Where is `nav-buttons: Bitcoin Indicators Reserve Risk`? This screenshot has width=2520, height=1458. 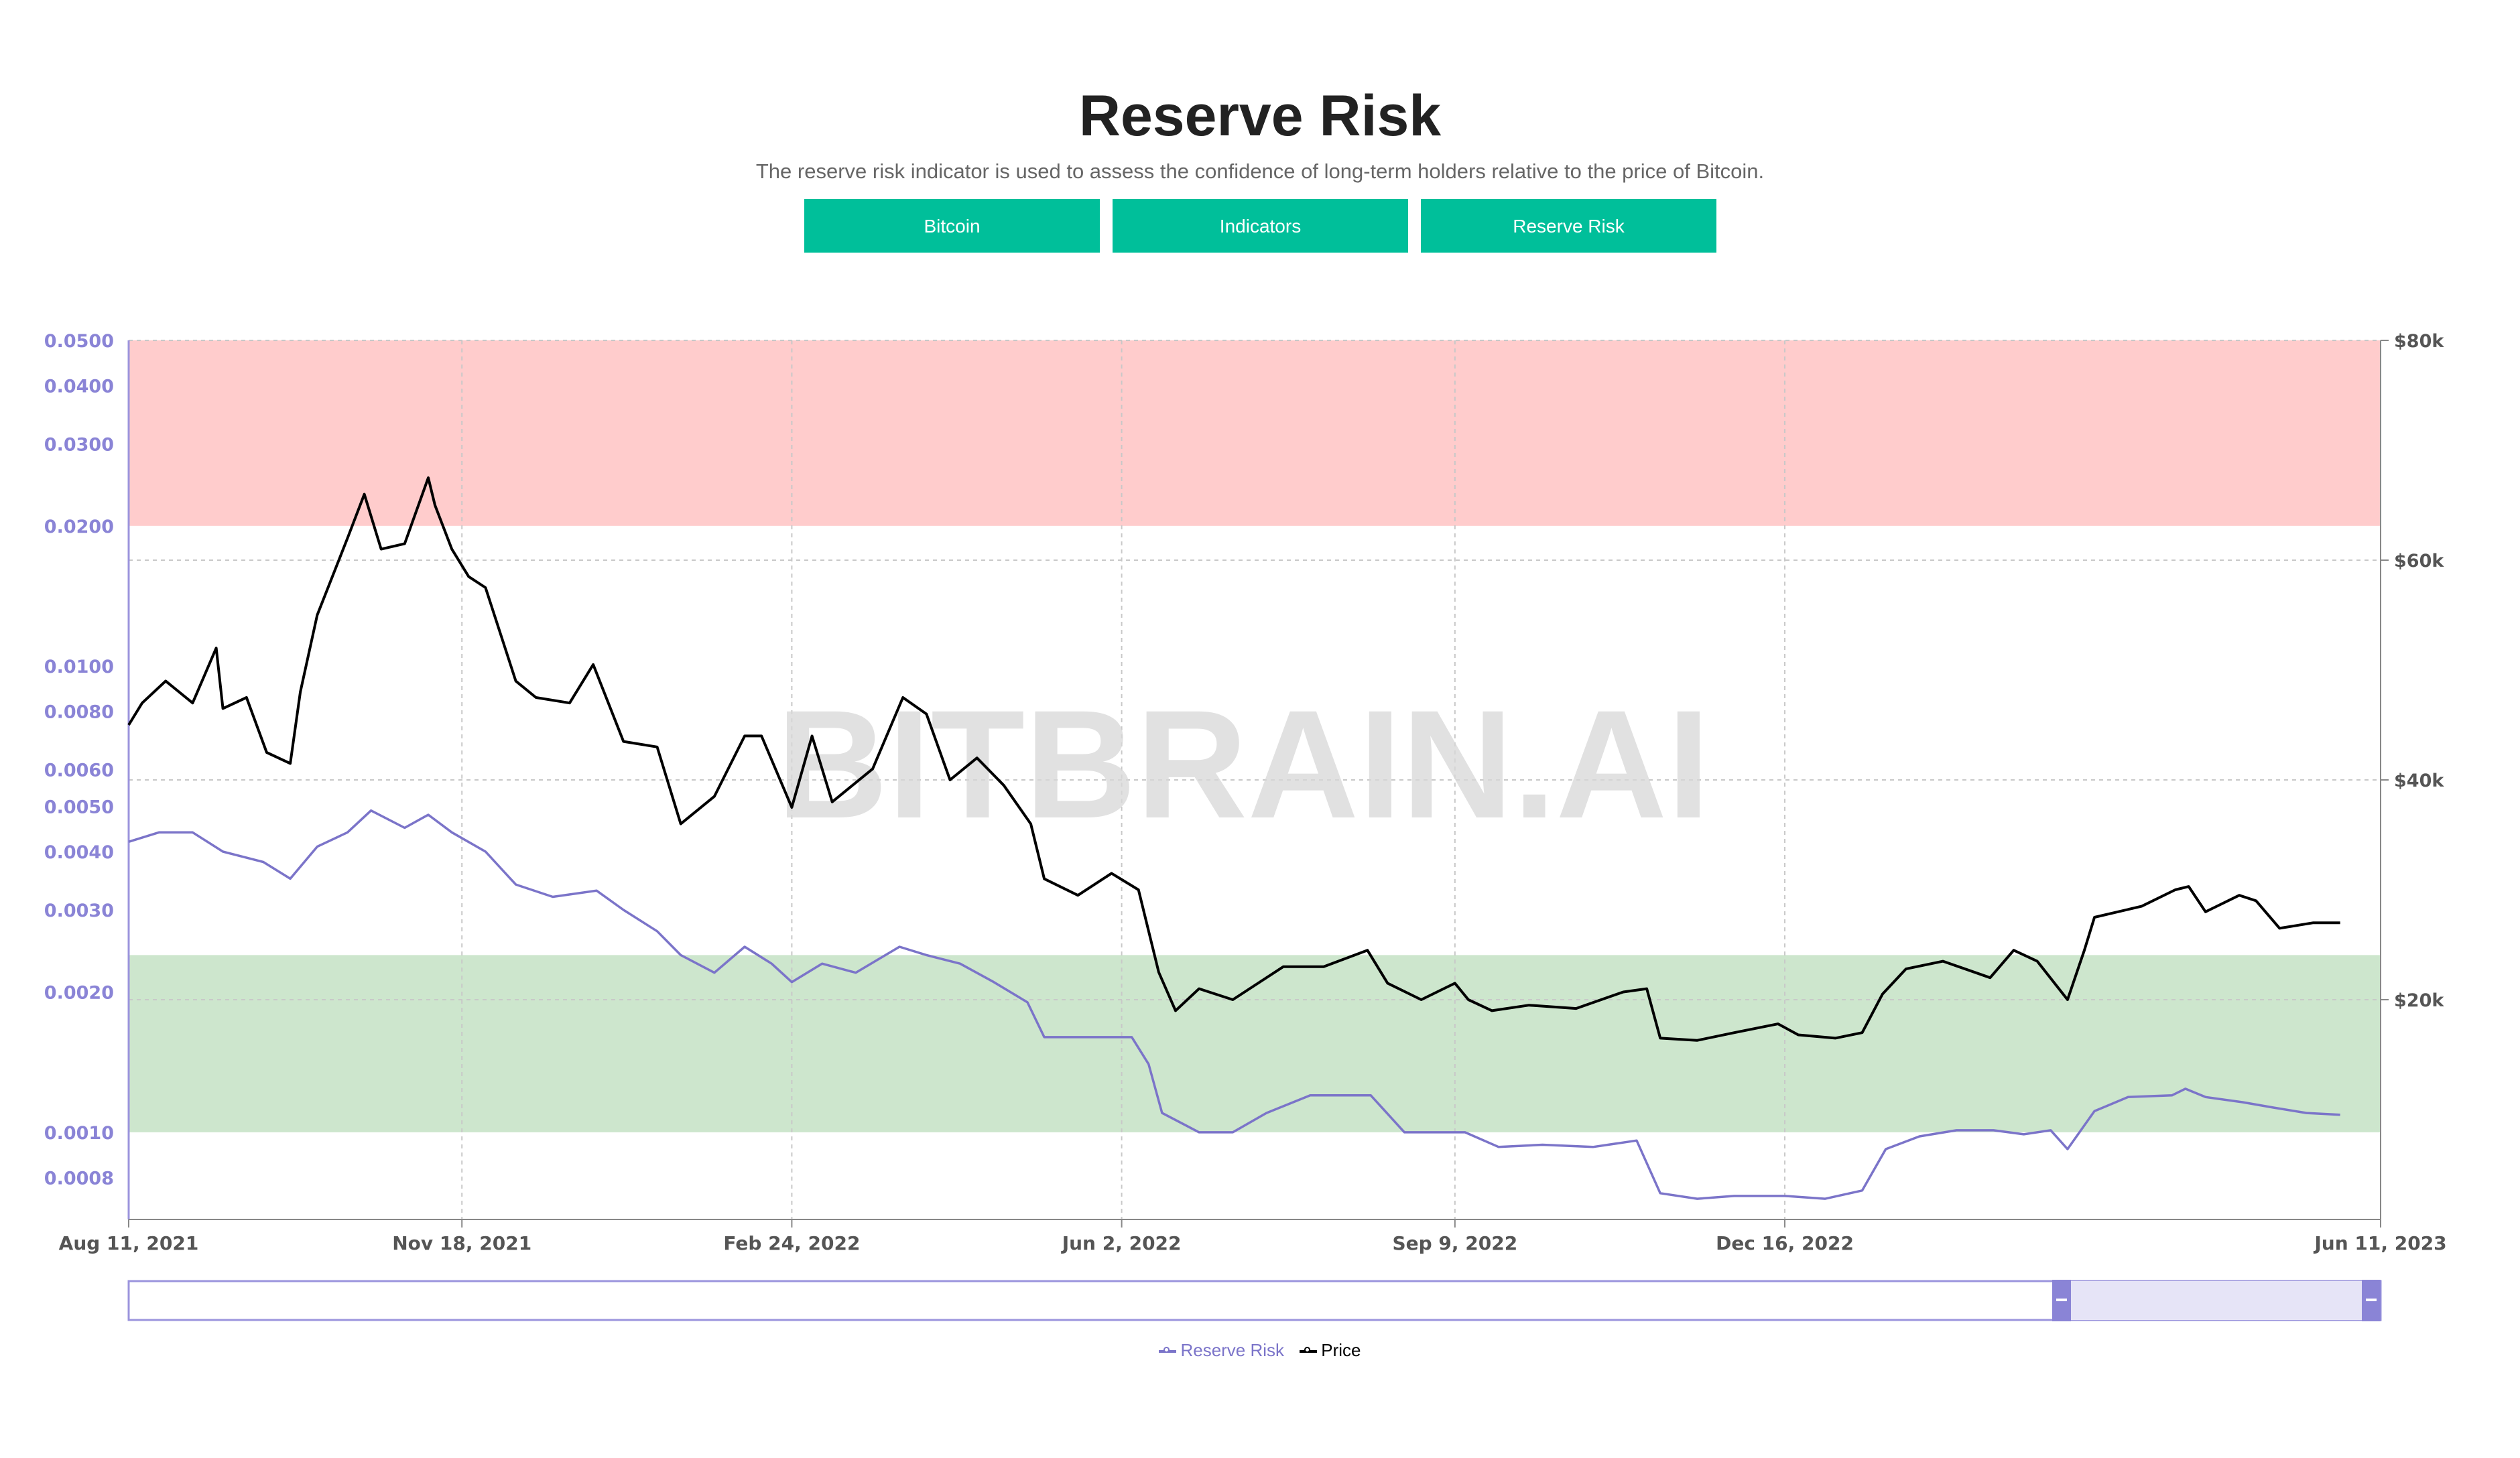
nav-buttons: Bitcoin Indicators Reserve Risk is located at coordinates (1260, 226).